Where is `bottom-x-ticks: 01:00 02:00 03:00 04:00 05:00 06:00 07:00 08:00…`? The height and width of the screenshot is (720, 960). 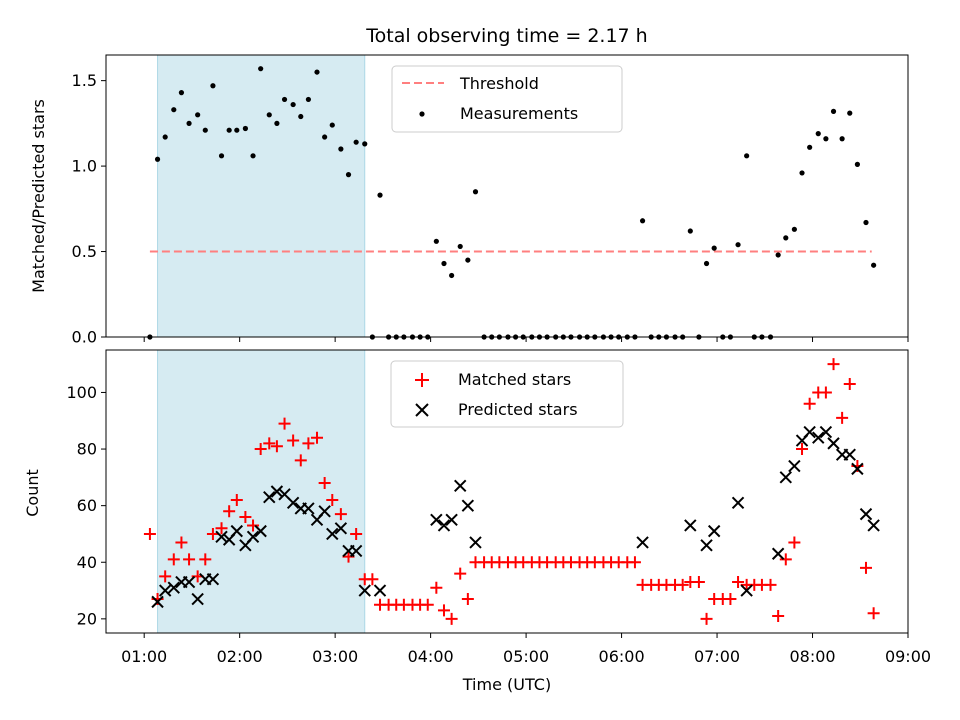 bottom-x-ticks: 01:00 02:00 03:00 04:00 05:00 06:00 07:00 08:00… is located at coordinates (526, 649).